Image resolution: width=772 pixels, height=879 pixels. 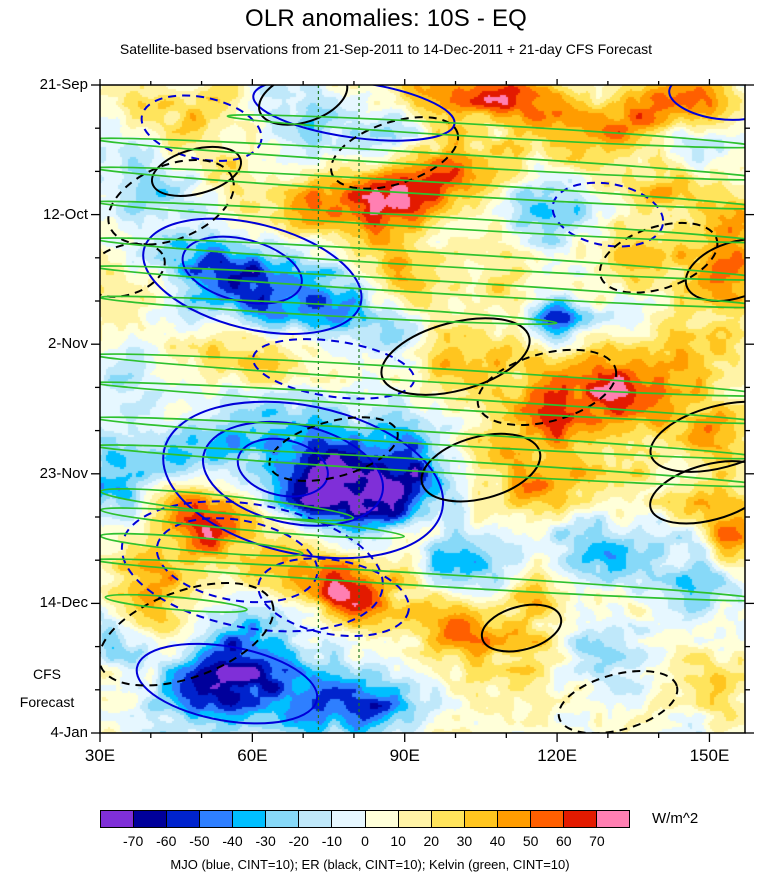 What do you see at coordinates (386, 18) in the screenshot?
I see `chart-title: OLR anomalies: 10S - EQ` at bounding box center [386, 18].